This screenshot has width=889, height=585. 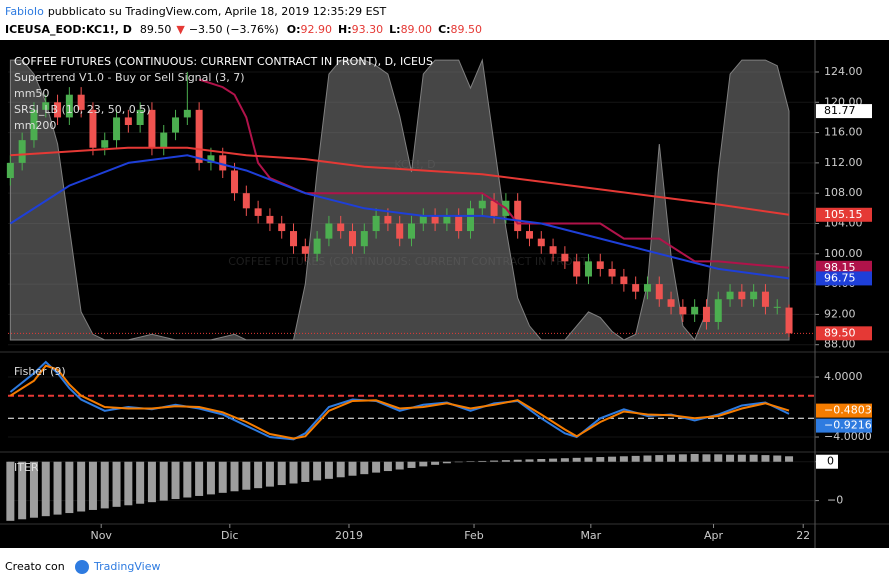 What do you see at coordinates (843, 376) in the screenshot?
I see `y-tick-label: 4.0000` at bounding box center [843, 376].